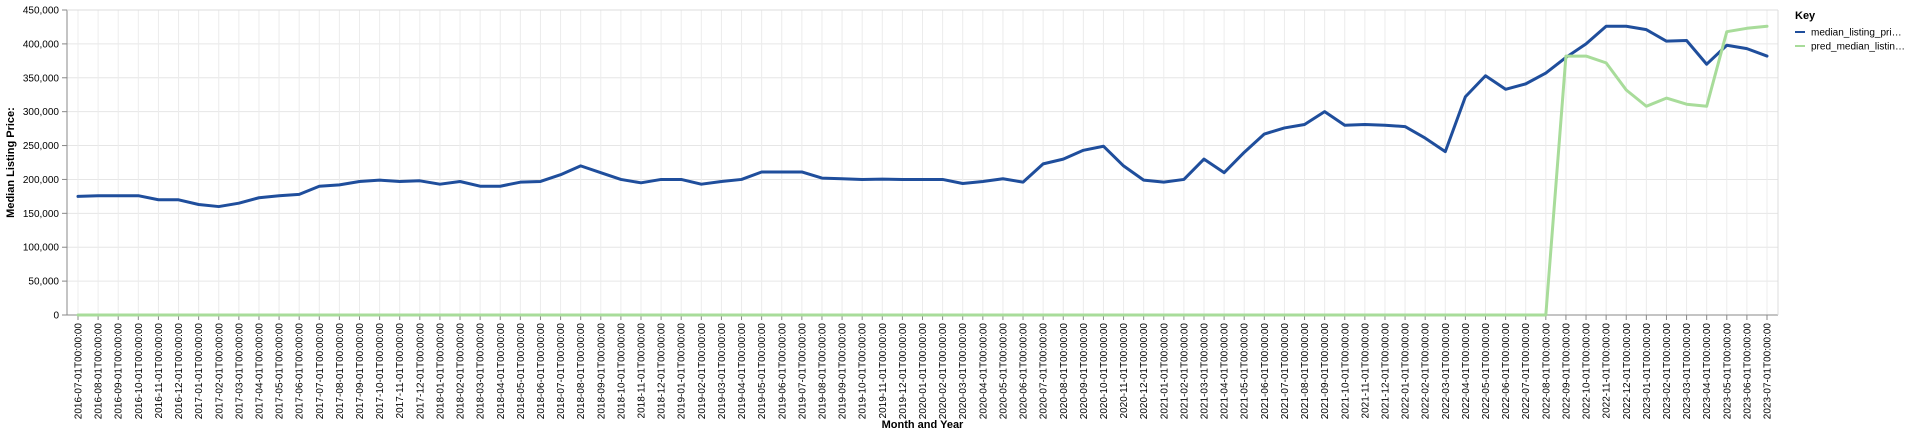  What do you see at coordinates (1345, 371) in the screenshot?
I see `x-tick-label: 2021-10-01T00:00:00` at bounding box center [1345, 371].